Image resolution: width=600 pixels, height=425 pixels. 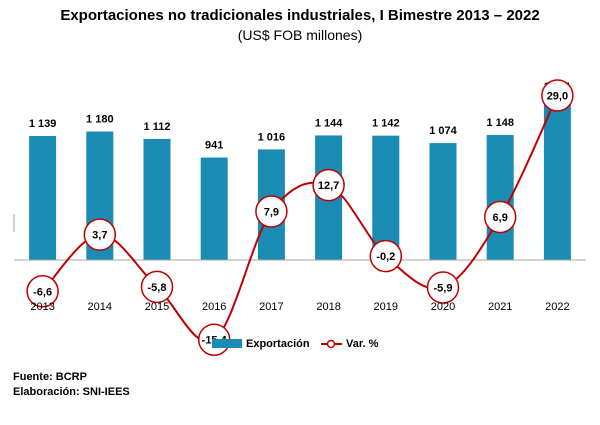 I want to click on x-tick-2020: 2020, so click(x=443, y=307).